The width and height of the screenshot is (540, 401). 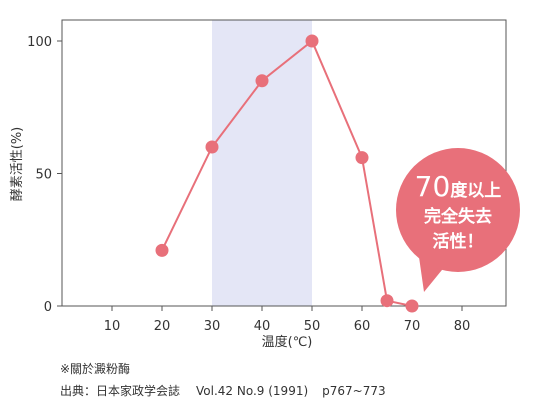 I want to click on callout-line-1: 70度以上, so click(x=458, y=186).